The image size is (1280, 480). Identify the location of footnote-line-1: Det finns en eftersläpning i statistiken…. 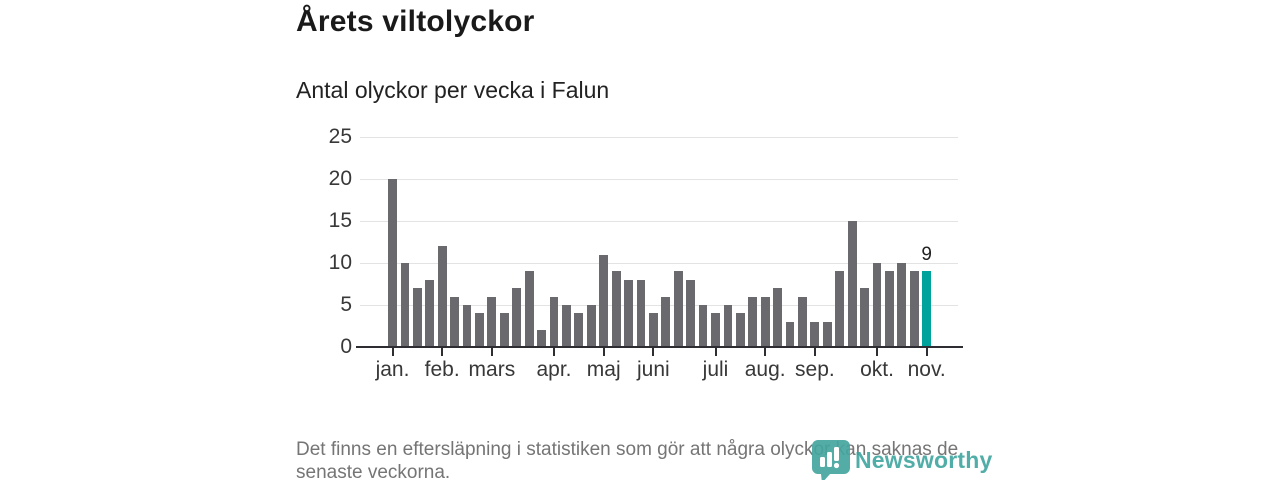
(627, 449).